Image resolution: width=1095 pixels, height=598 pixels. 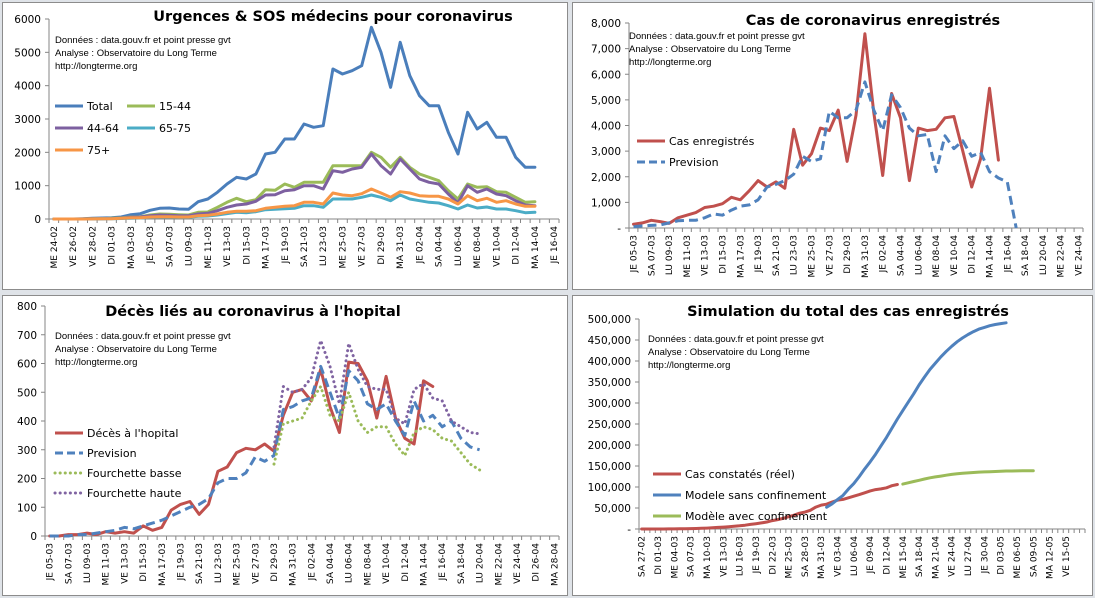 What do you see at coordinates (675, 557) in the screenshot?
I see `x-tick-label: ME 04-03` at bounding box center [675, 557].